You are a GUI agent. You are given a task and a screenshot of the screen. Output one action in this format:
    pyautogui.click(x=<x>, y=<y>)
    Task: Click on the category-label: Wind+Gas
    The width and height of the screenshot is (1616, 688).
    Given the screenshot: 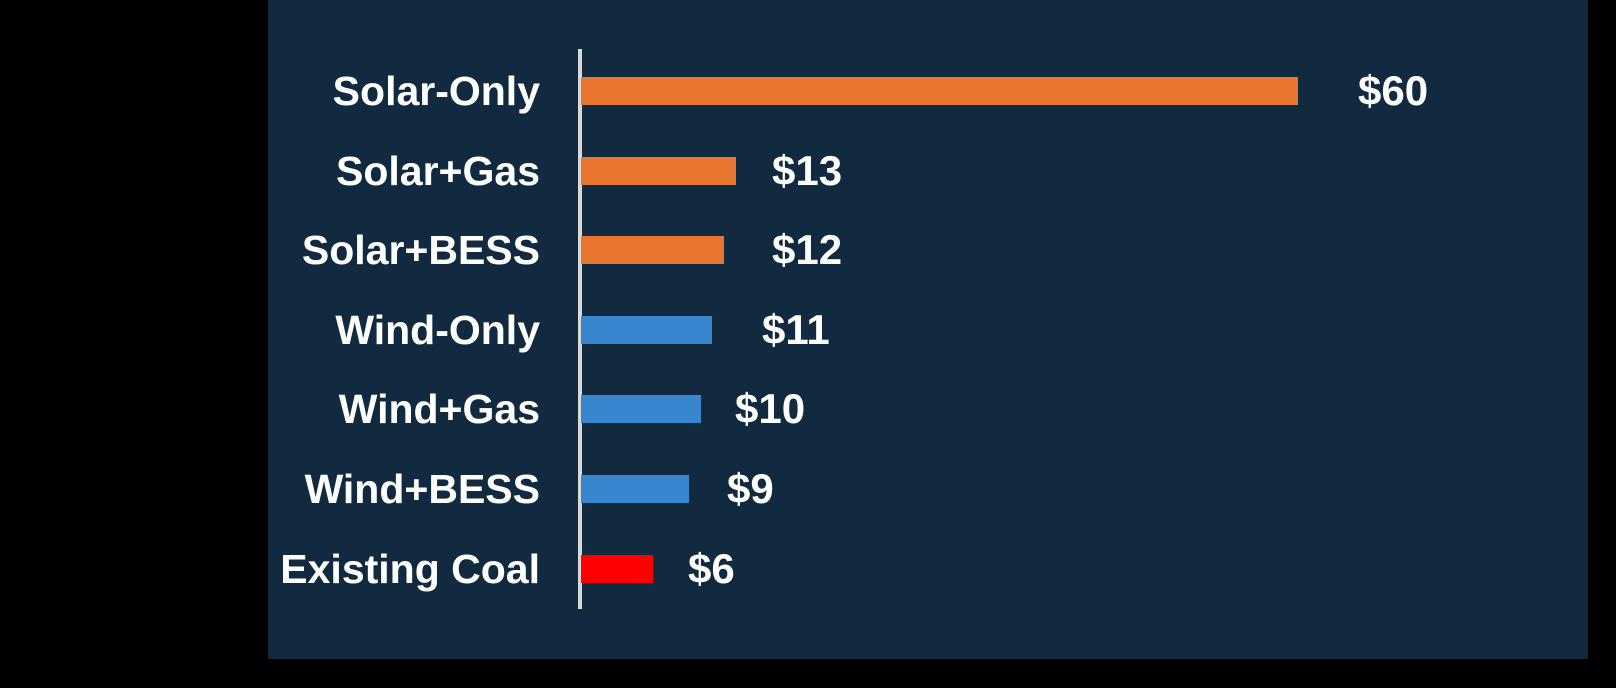 What is the action you would take?
    pyautogui.click(x=439, y=409)
    